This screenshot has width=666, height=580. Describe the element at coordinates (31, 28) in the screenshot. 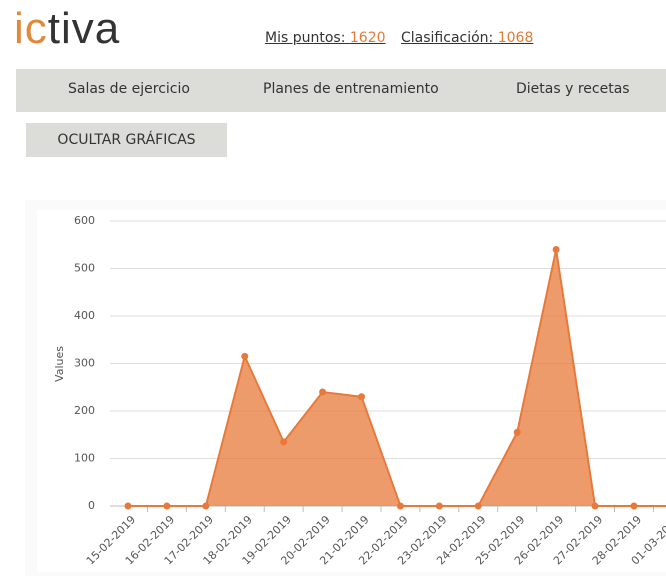

I see `logo-accent: ic` at that location.